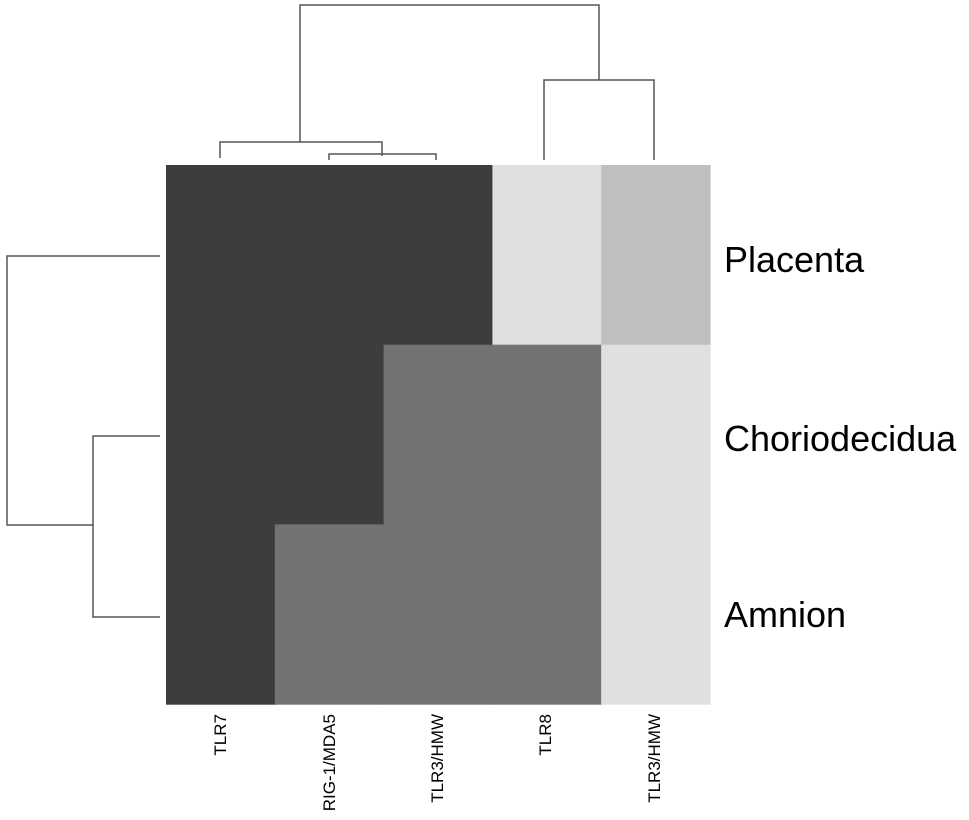  Describe the element at coordinates (840, 438) in the screenshot. I see `row-label-choriodecidua: Choriodecidua` at that location.